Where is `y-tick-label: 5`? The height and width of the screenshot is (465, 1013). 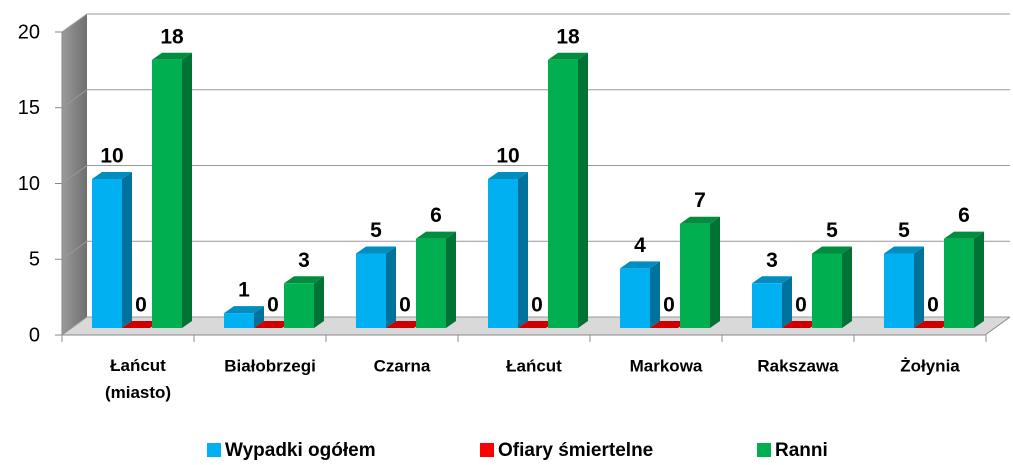
y-tick-label: 5 is located at coordinates (34, 260).